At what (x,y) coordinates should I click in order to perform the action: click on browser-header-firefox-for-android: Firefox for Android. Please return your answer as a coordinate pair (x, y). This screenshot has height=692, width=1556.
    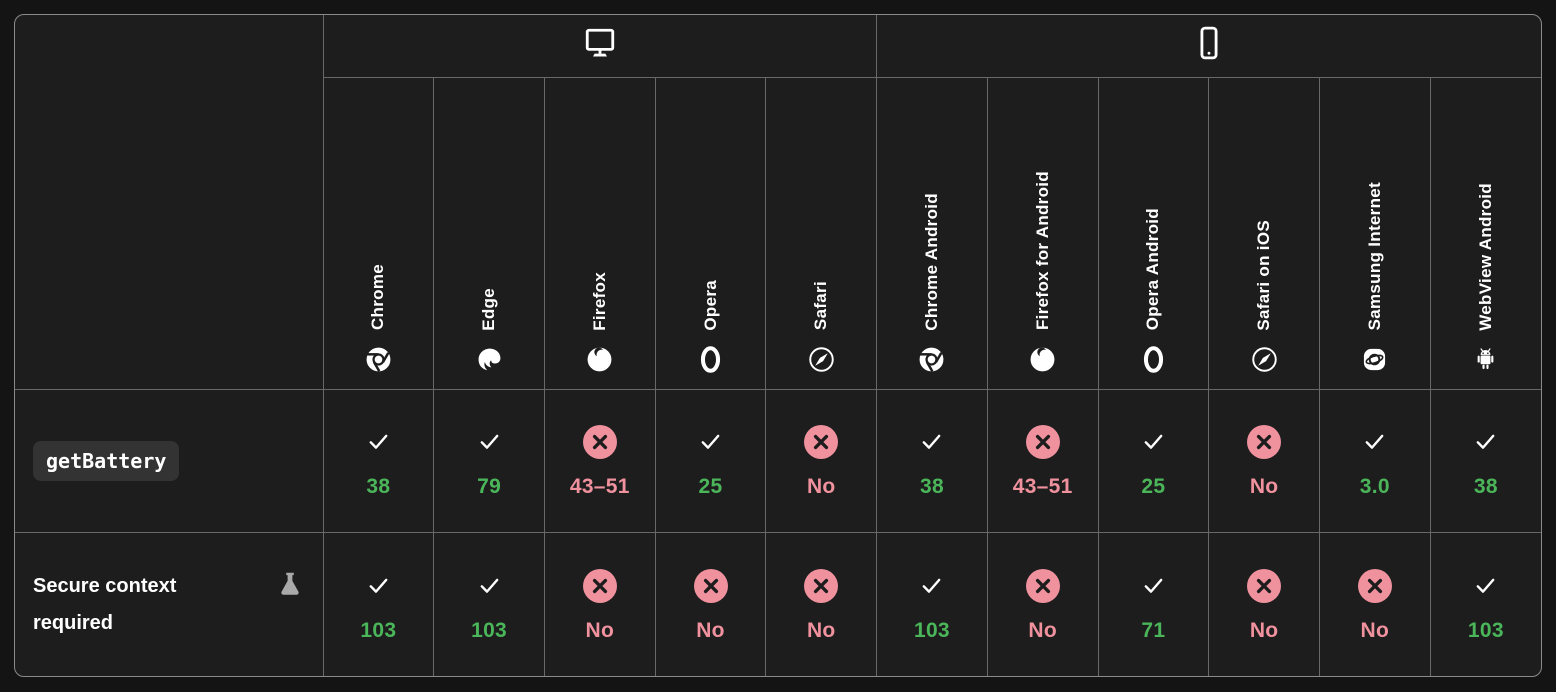
    Looking at the image, I should click on (1042, 233).